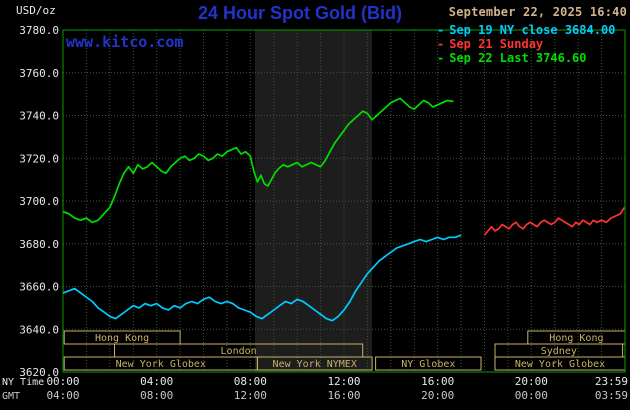 This screenshot has width=630, height=410. Describe the element at coordinates (239, 351) in the screenshot. I see `session-label: London` at that location.